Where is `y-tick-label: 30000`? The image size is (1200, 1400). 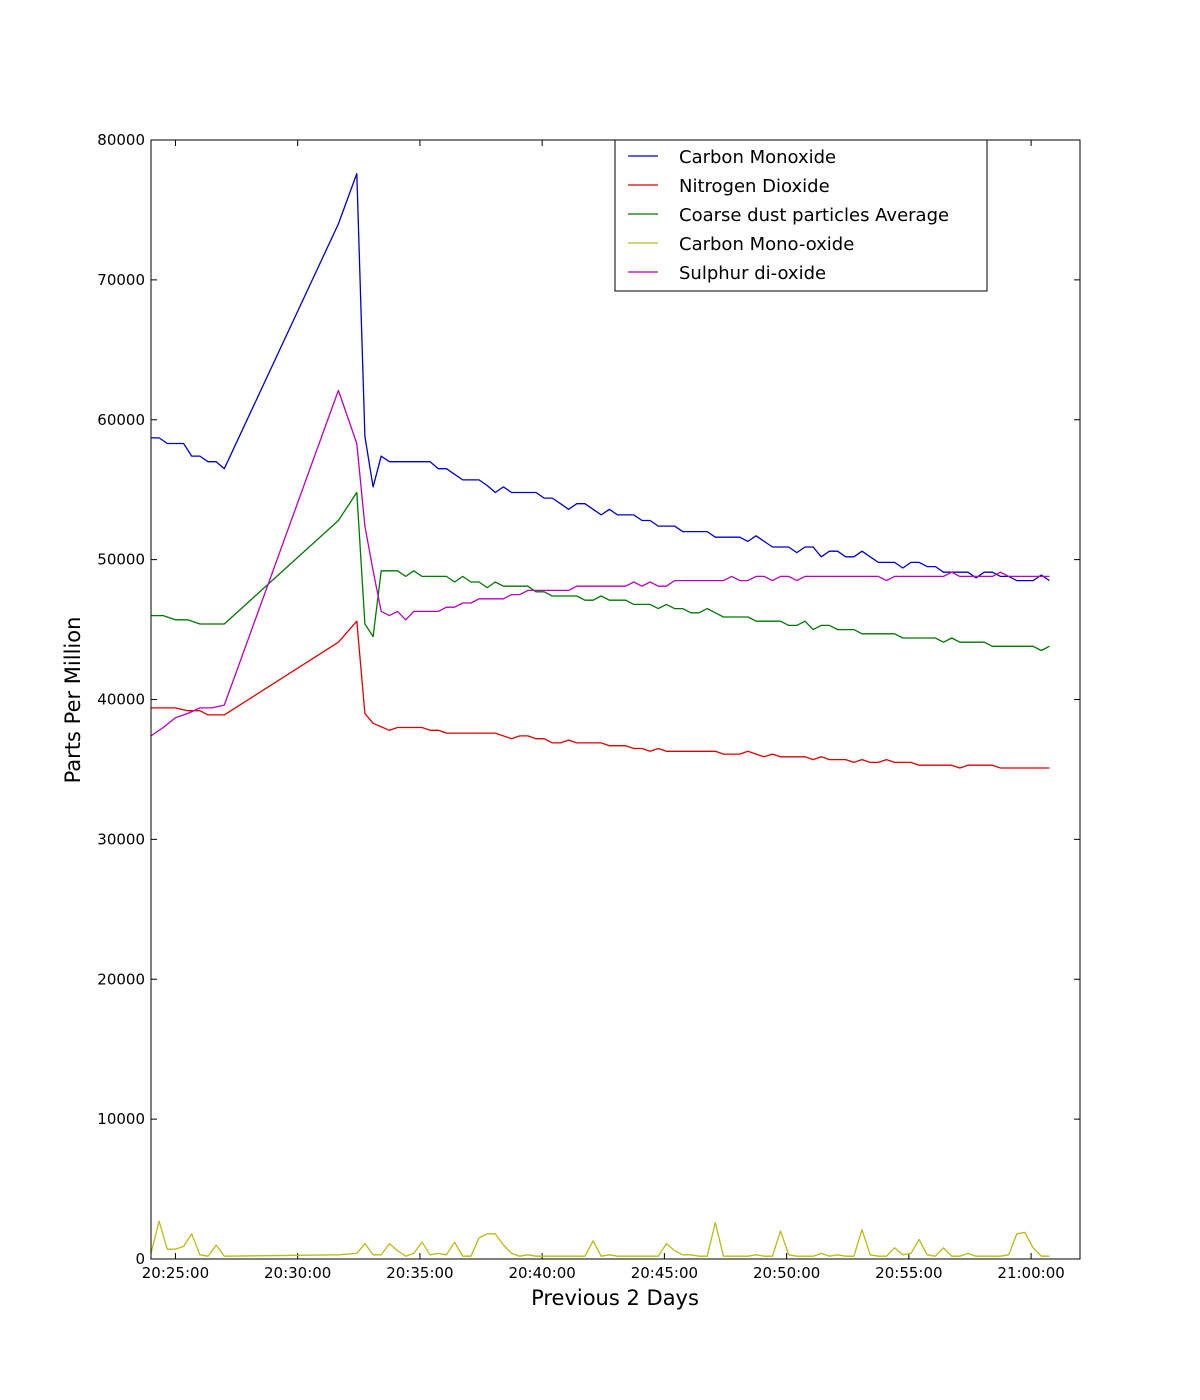 y-tick-label: 30000 is located at coordinates (121, 839).